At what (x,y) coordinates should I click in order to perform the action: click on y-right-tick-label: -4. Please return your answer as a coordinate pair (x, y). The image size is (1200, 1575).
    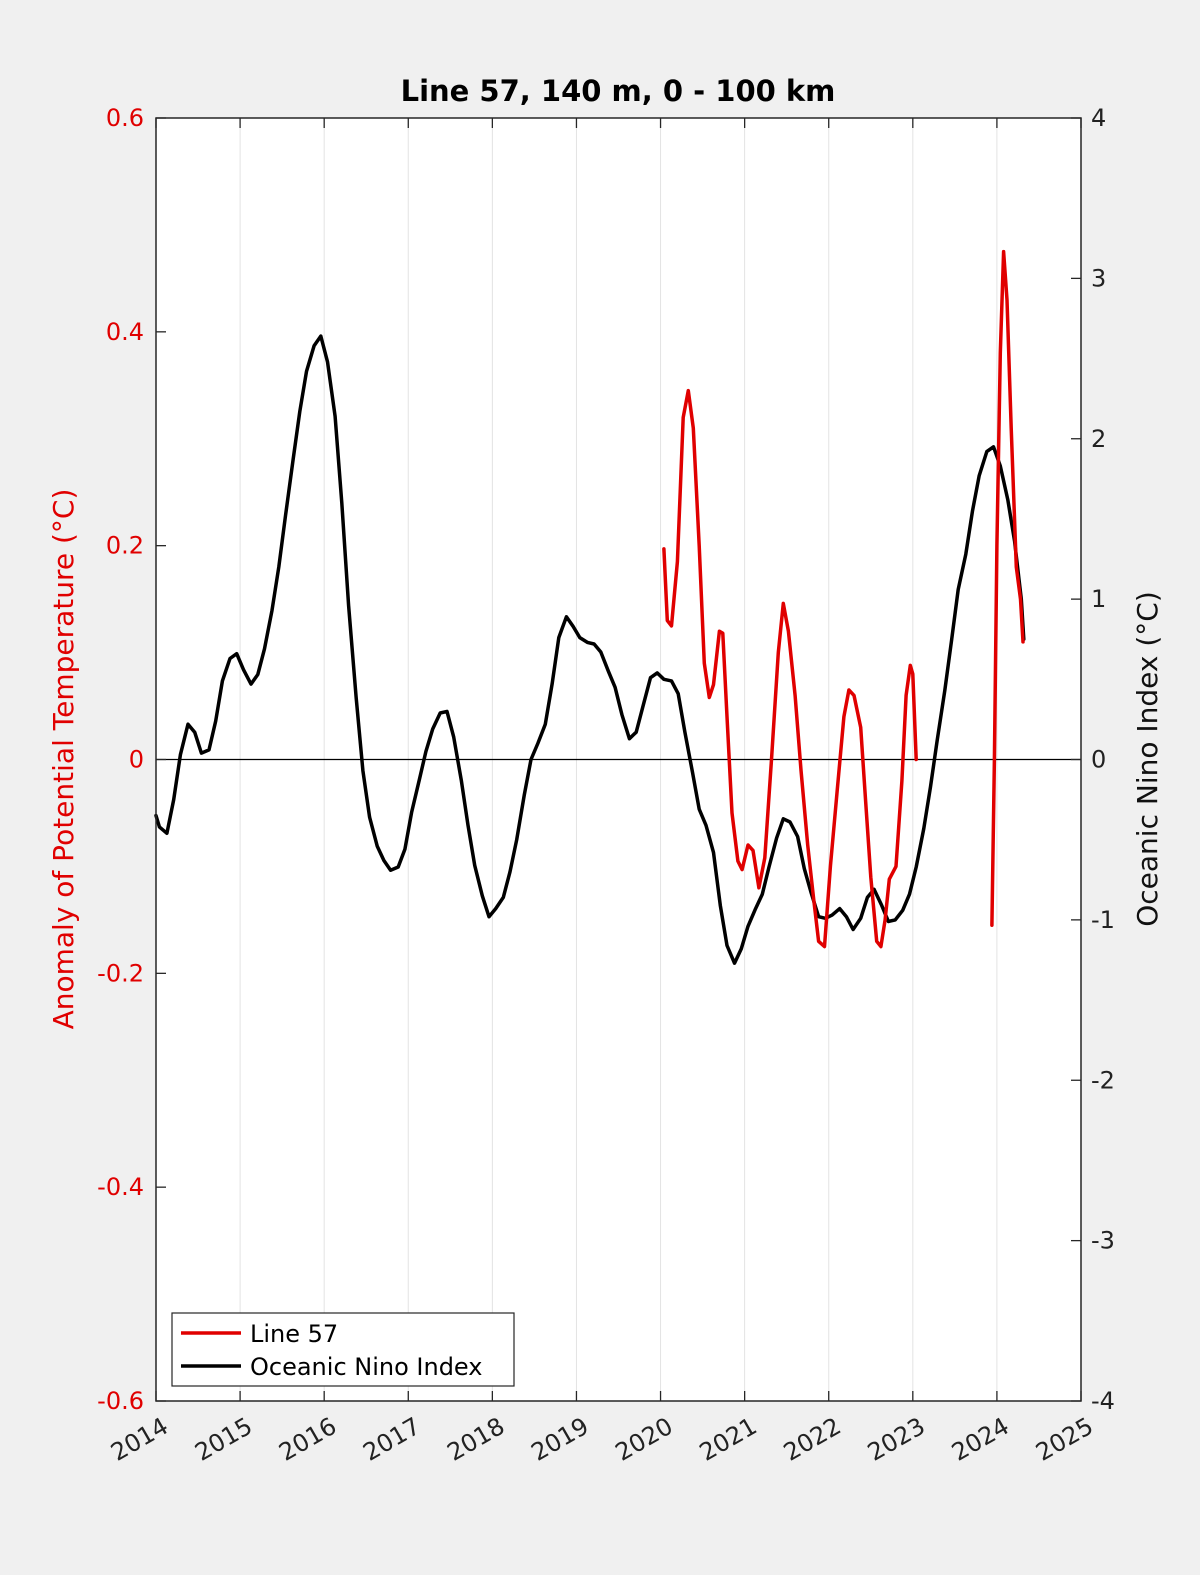
    Looking at the image, I should click on (1103, 1401).